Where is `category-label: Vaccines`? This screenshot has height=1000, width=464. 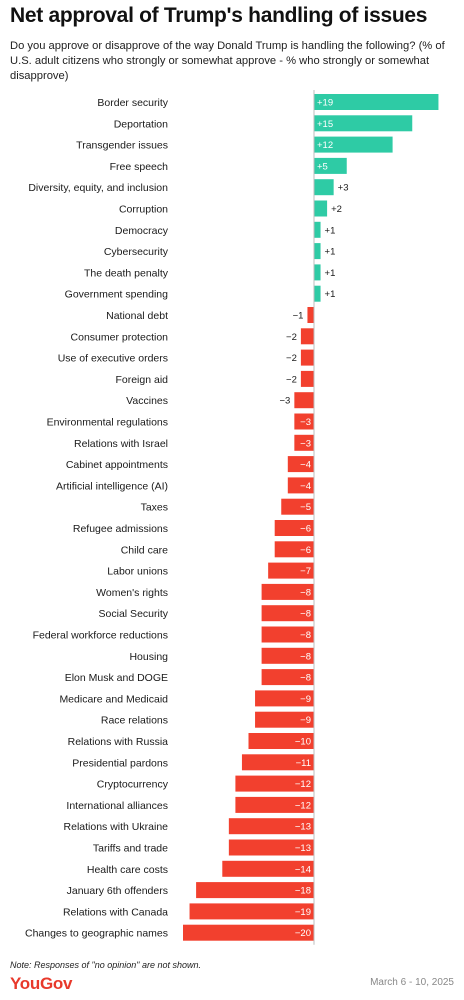
category-label: Vaccines is located at coordinates (147, 401).